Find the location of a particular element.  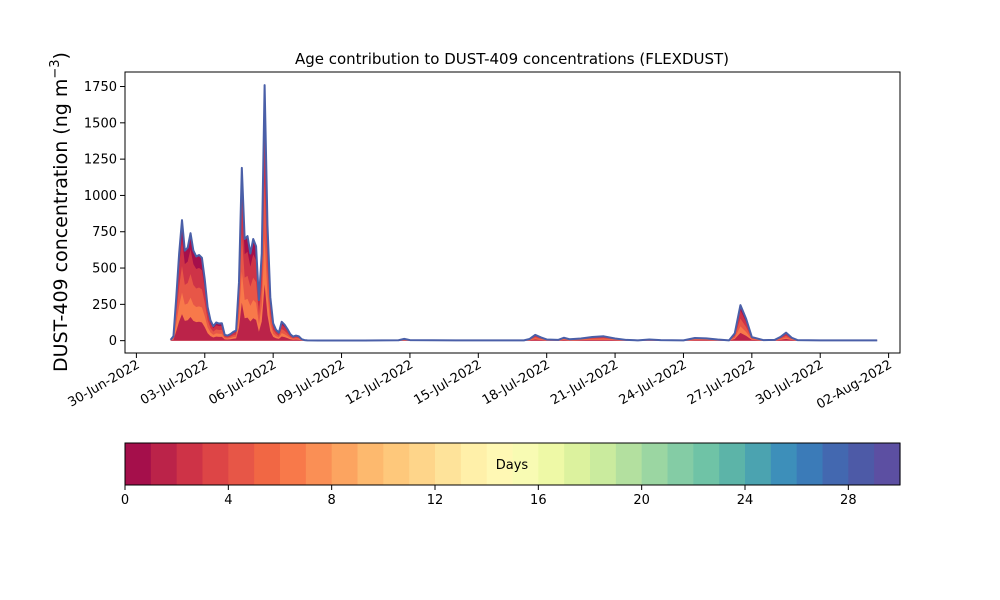

x-tick-label: 21-Jul-2022 is located at coordinates (584, 382).